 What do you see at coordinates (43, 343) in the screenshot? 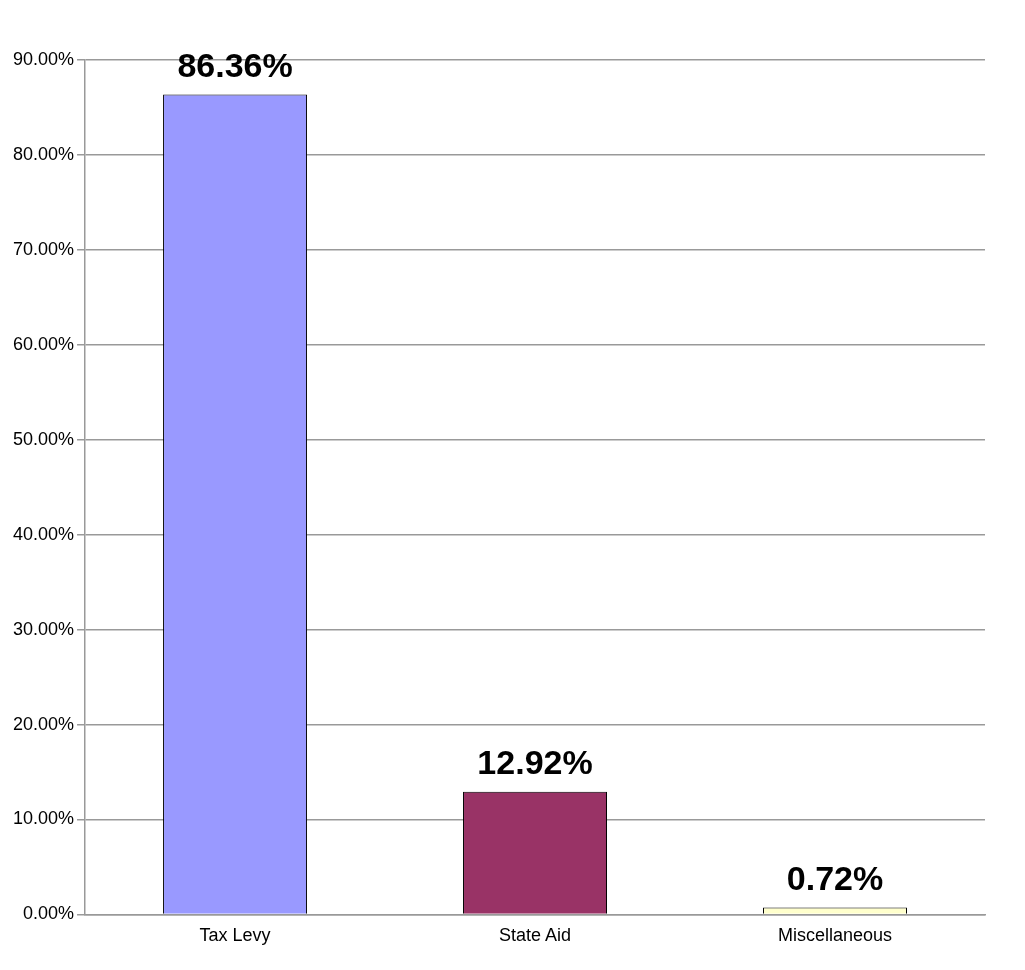
I see `y-tick-label: 60.00%` at bounding box center [43, 343].